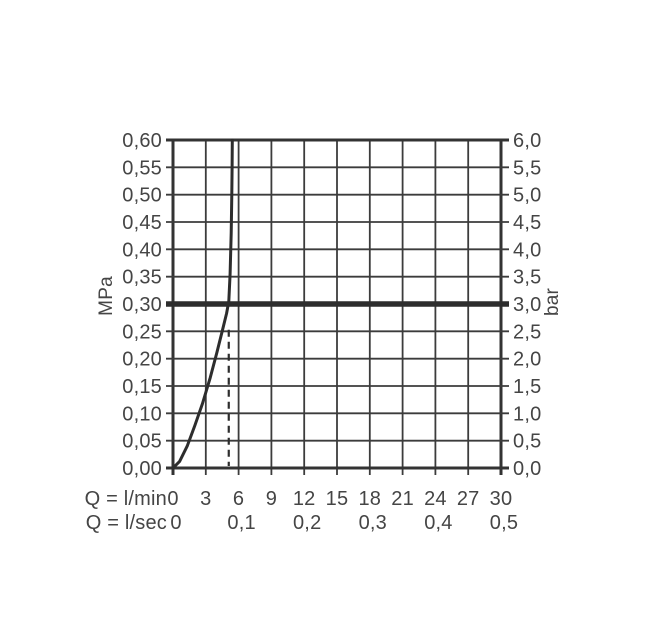  Describe the element at coordinates (175, 523) in the screenshot. I see `x-row2-tick-label: 0` at that location.